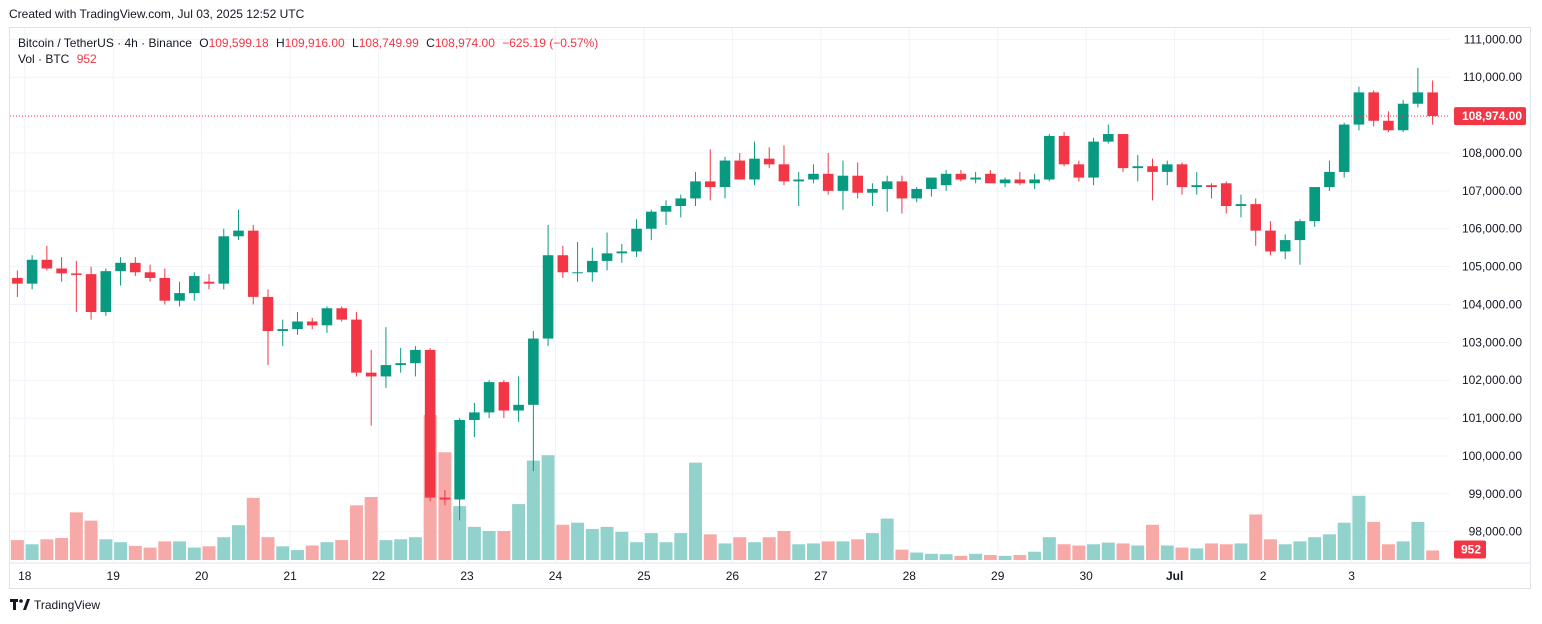 Image resolution: width=1542 pixels, height=624 pixels. What do you see at coordinates (910, 576) in the screenshot?
I see `x-tick-label-10: 28` at bounding box center [910, 576].